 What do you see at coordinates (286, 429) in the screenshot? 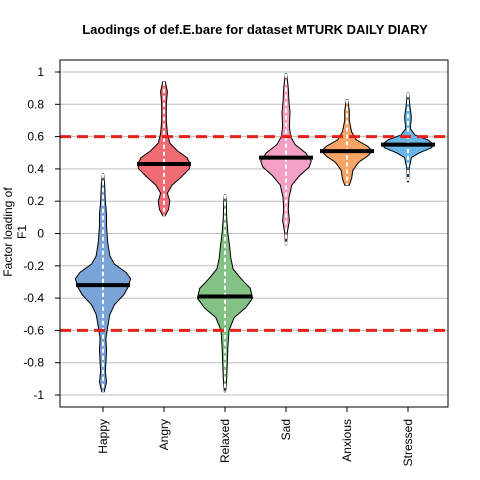
I see `x-tick-label: Sad` at bounding box center [286, 429].